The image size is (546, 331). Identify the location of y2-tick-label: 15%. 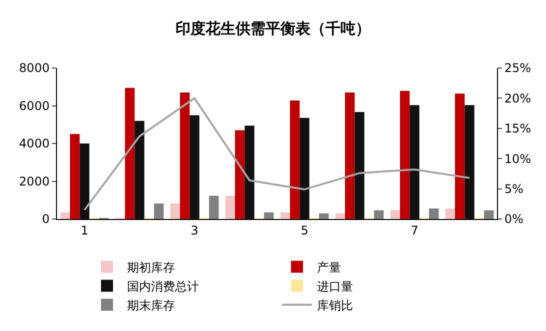
(518, 129).